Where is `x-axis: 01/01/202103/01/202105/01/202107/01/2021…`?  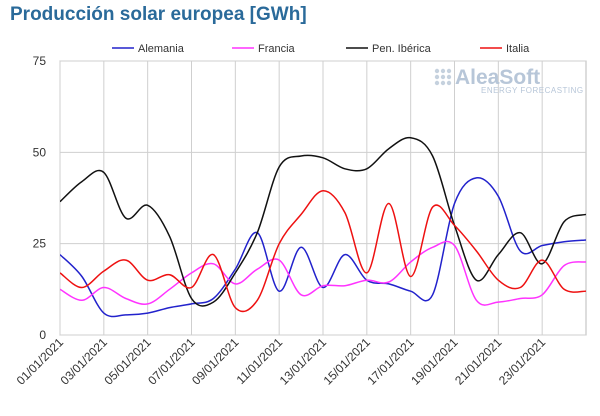
x-axis: 01/01/202103/01/202105/01/202107/01/2021… is located at coordinates (281, 361).